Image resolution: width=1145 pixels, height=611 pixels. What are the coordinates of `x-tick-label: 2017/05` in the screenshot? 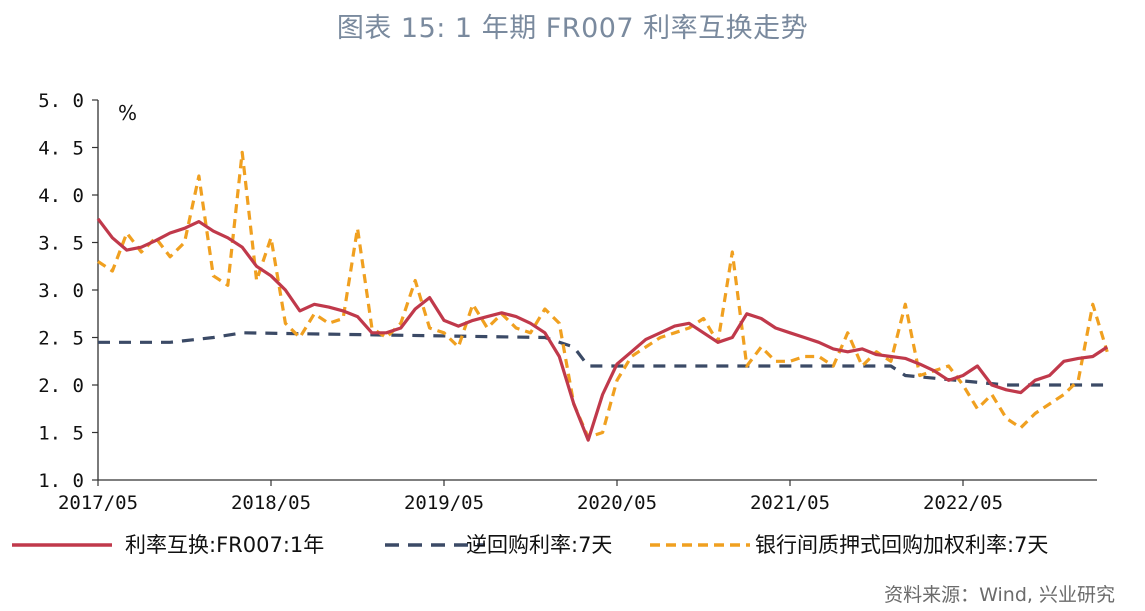 It's located at (98, 503).